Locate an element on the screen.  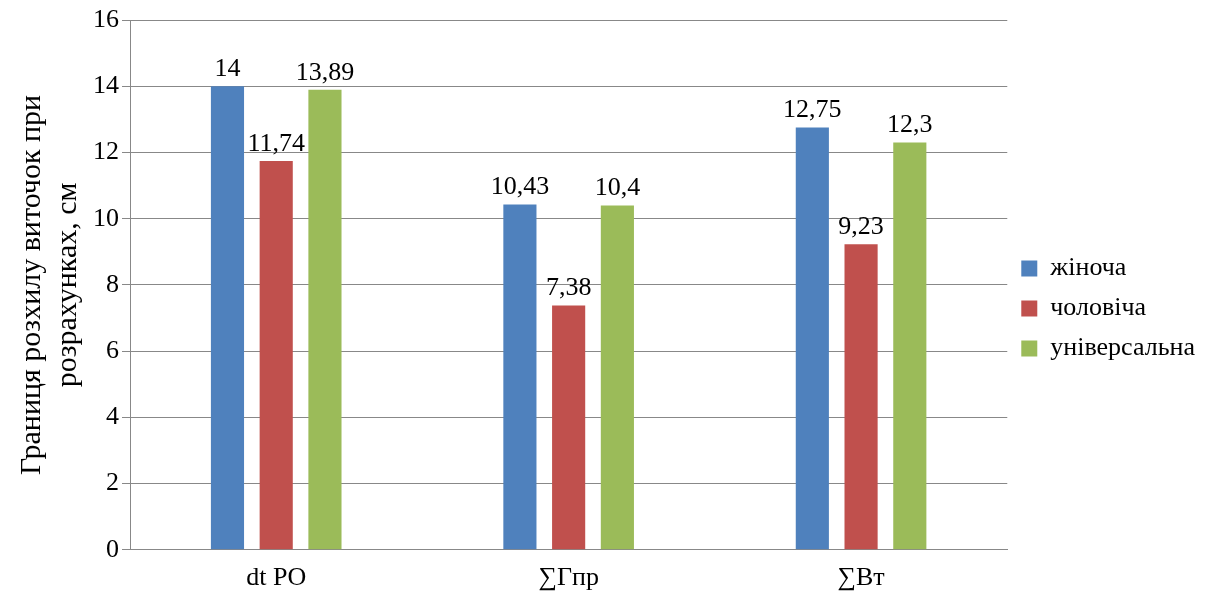
y-tick-label: 2 is located at coordinates (112, 482).